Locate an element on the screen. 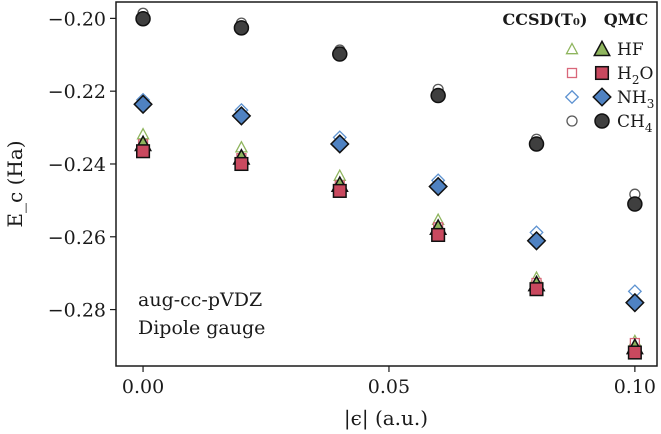 Image resolution: width=661 pixels, height=434 pixels. legend-markers is located at coordinates (588, 84).